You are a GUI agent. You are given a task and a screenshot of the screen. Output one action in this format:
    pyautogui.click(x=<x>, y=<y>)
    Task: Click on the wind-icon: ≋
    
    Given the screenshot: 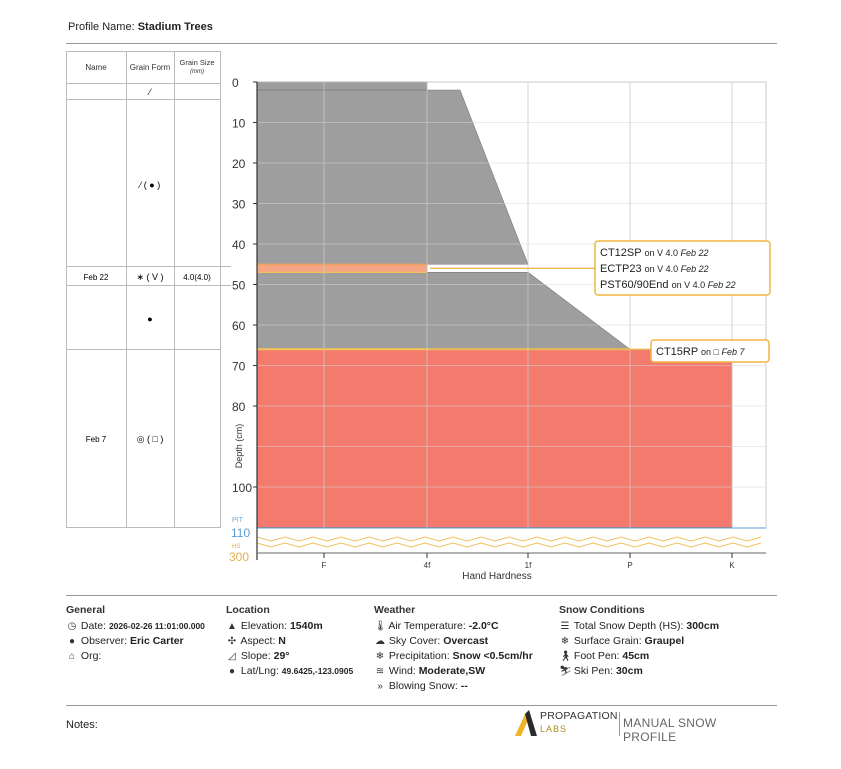 What is the action you would take?
    pyautogui.click(x=380, y=671)
    